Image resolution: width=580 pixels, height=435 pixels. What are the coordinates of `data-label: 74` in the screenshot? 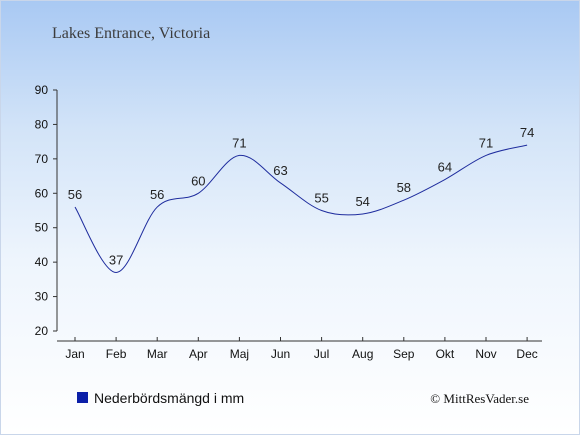 It's located at (527, 132).